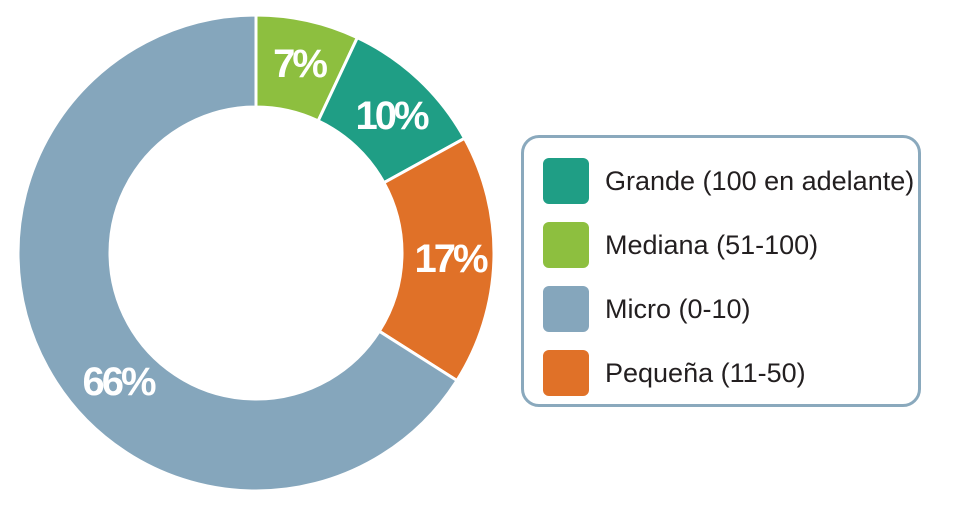 The height and width of the screenshot is (507, 955). What do you see at coordinates (678, 308) in the screenshot?
I see `legend-label-micro: Micro (0-10)` at bounding box center [678, 308].